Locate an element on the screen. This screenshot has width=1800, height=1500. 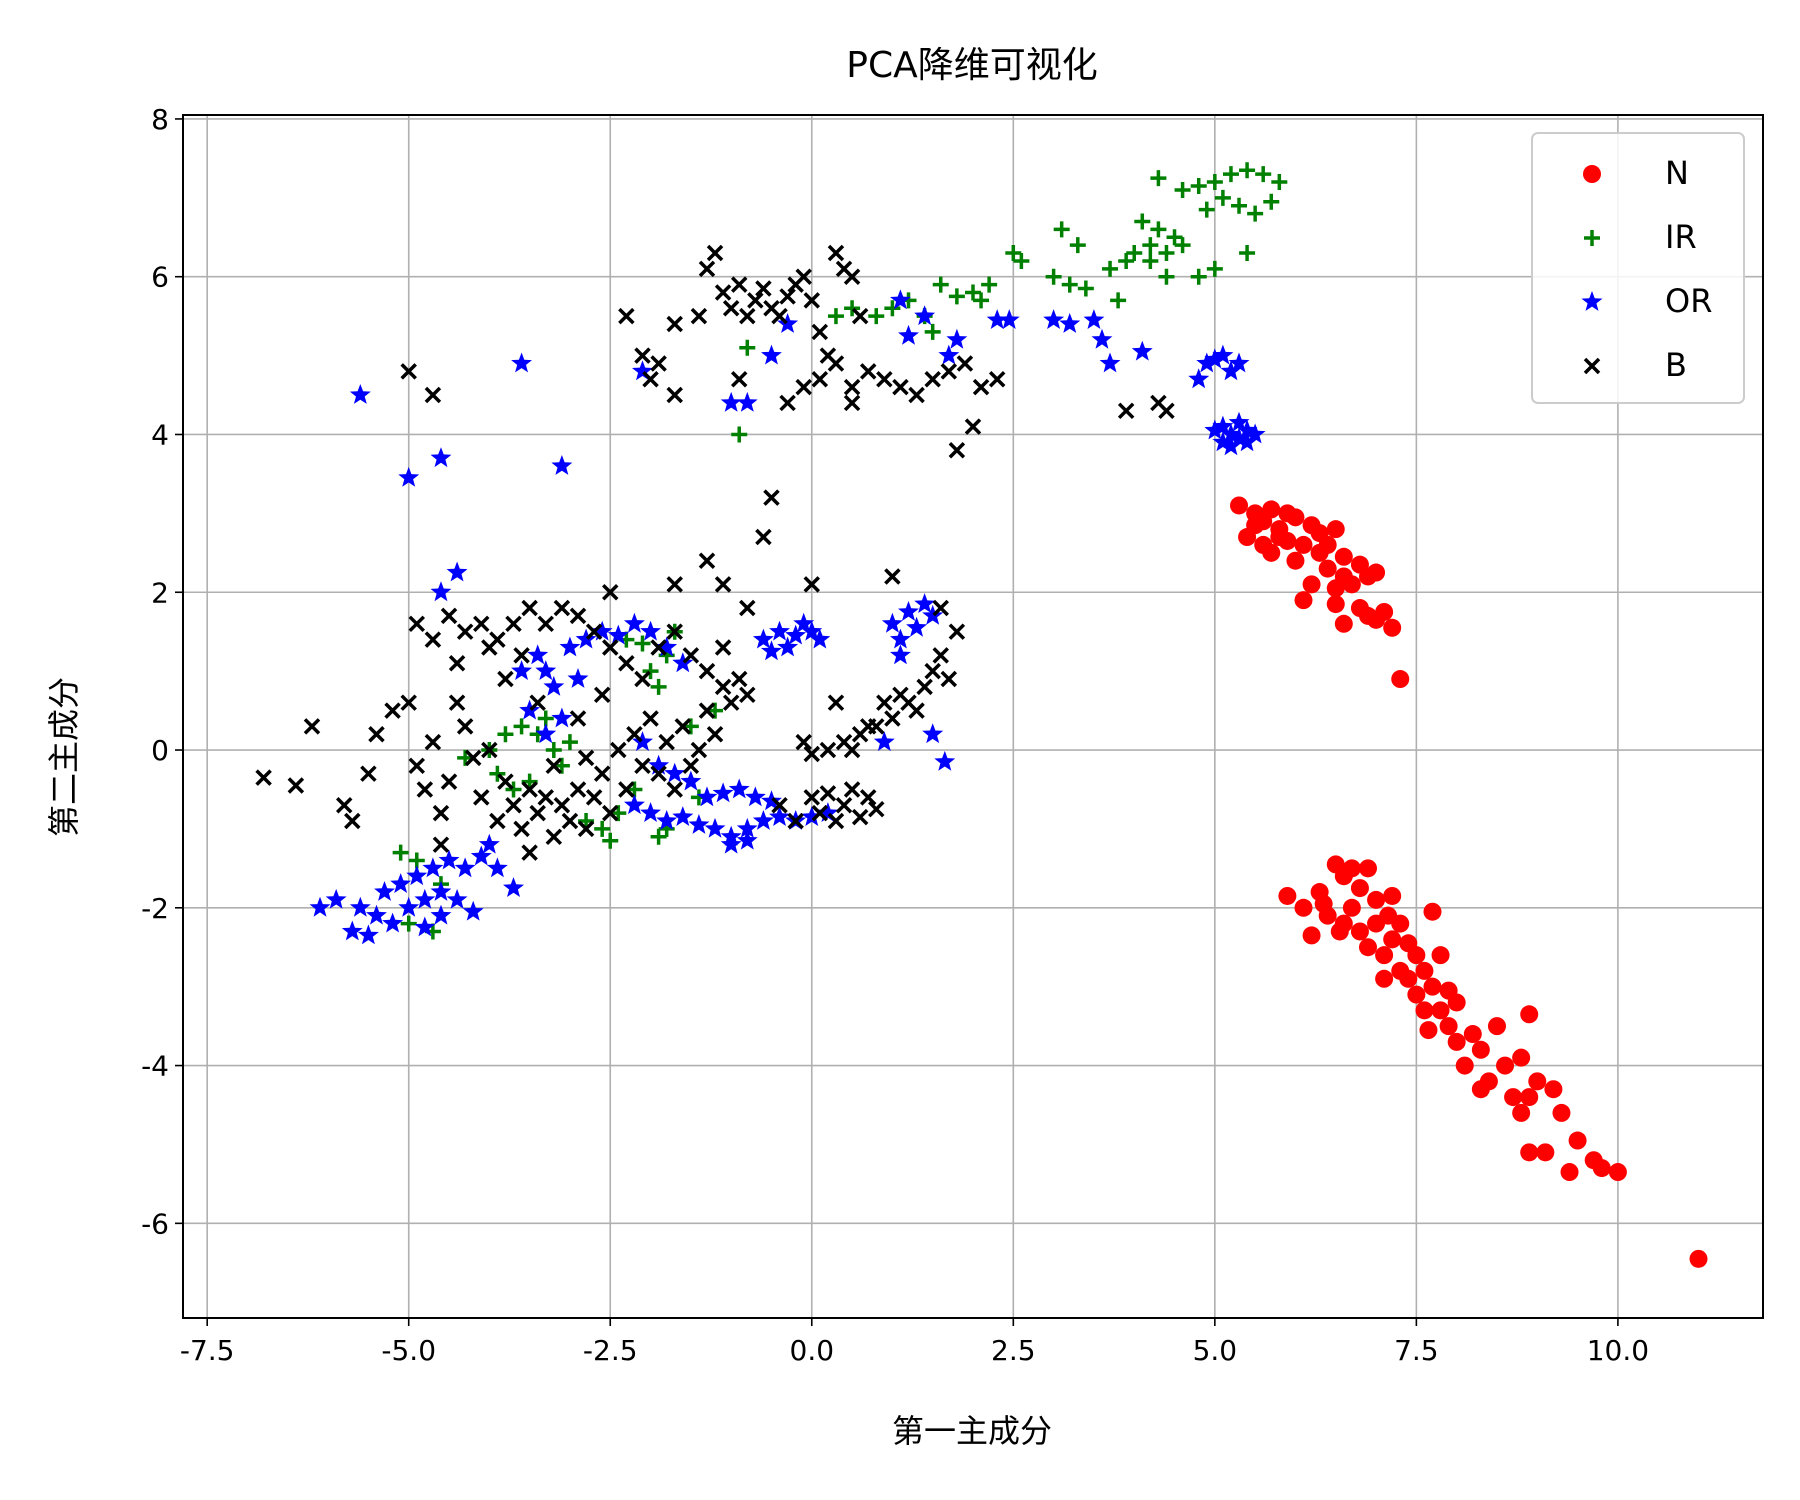
y-tick-label: 6 is located at coordinates (160, 277).